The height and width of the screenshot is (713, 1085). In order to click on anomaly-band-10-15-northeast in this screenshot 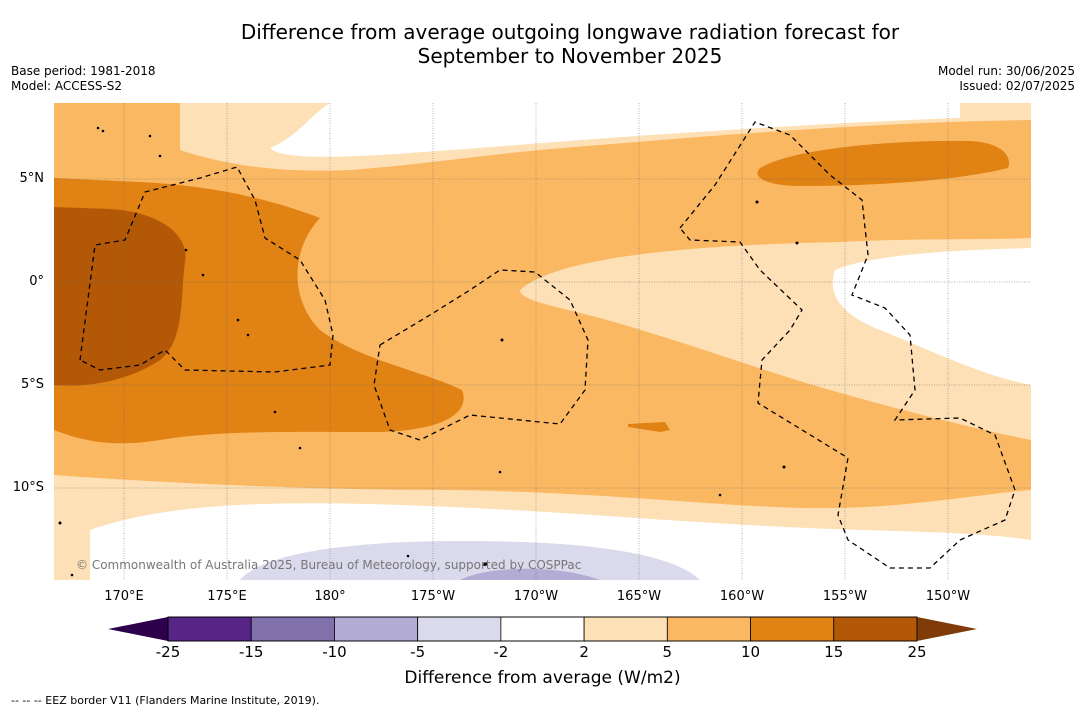, I will do `click(883, 163)`.